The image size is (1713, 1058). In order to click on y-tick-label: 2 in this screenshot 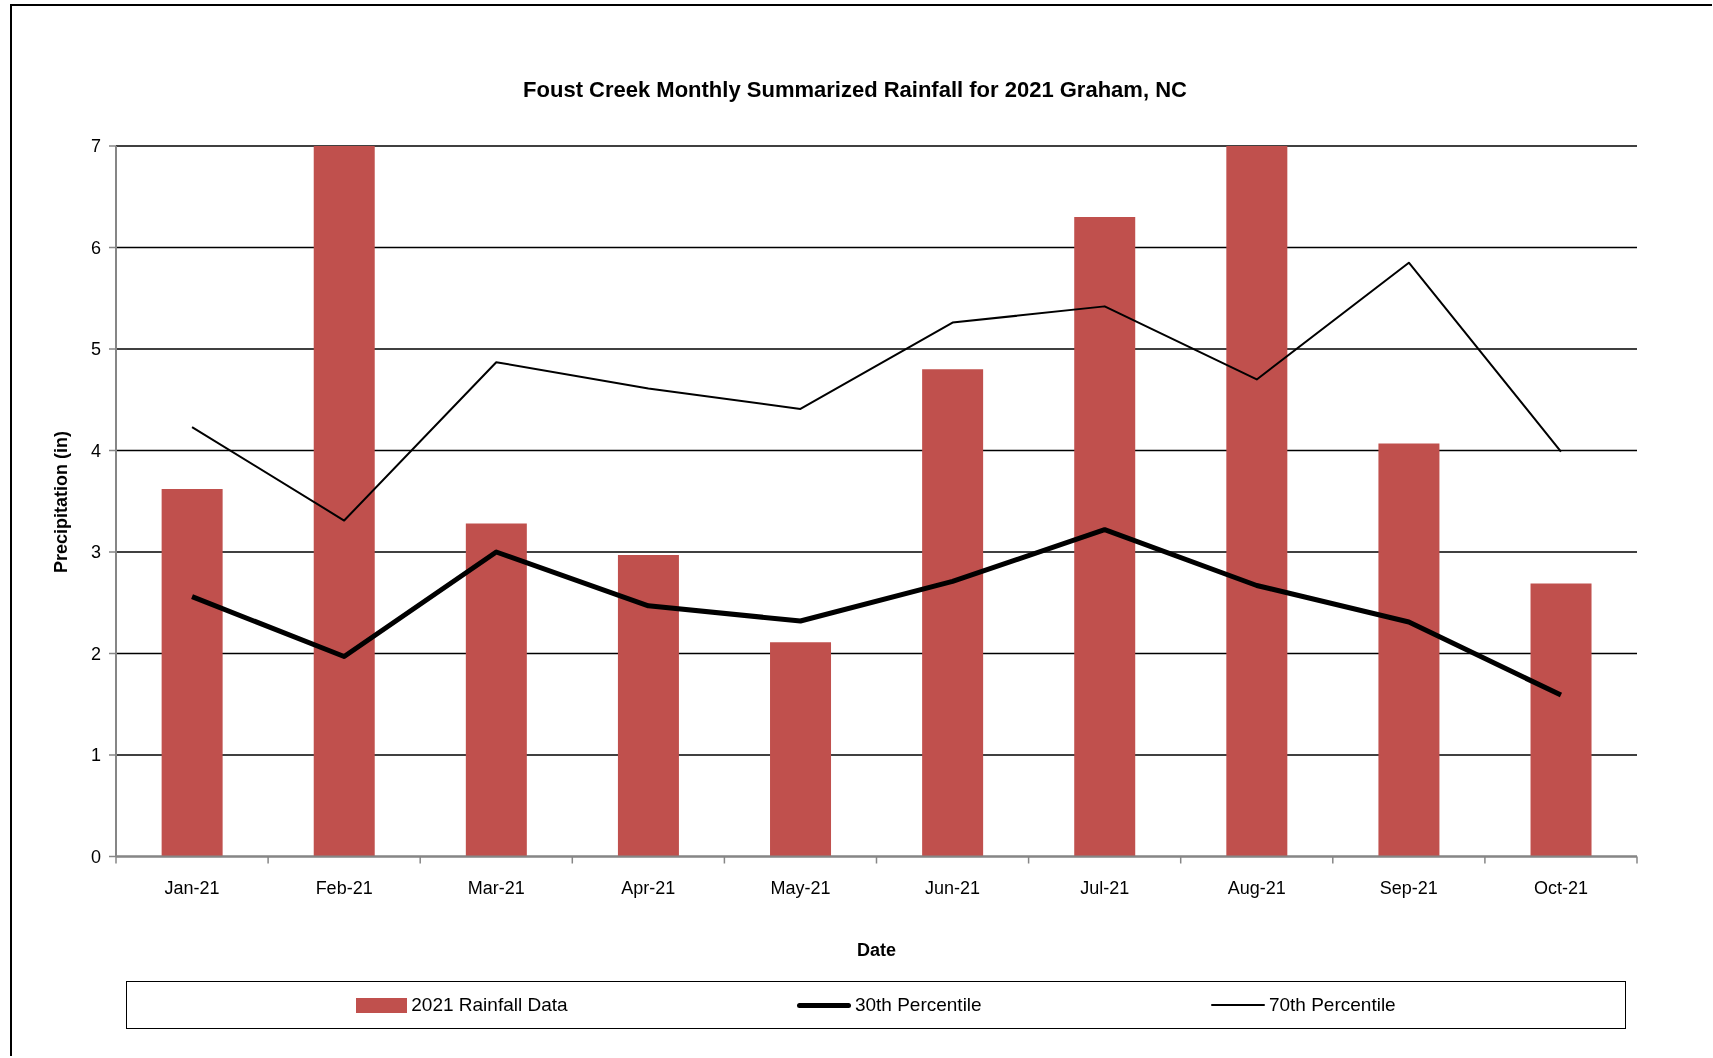, I will do `click(95, 653)`.